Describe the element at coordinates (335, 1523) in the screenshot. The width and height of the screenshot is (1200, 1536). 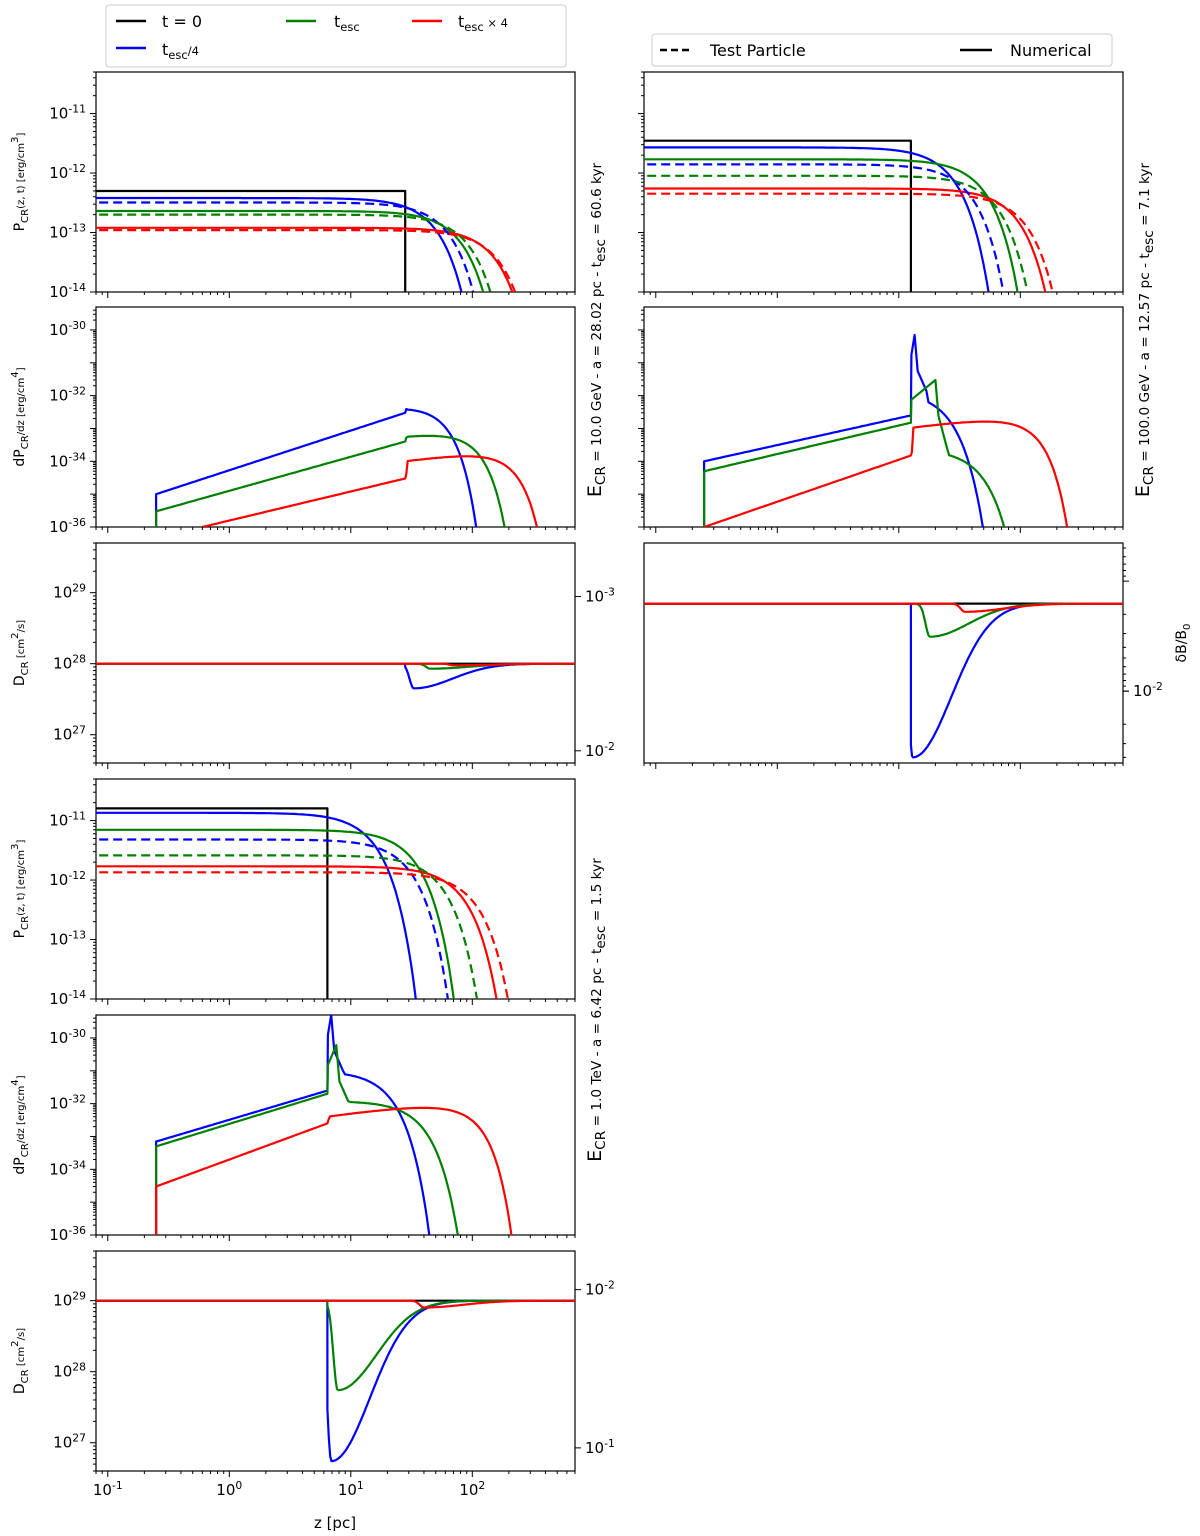
I see `xlabel-z: z [pc]` at that location.